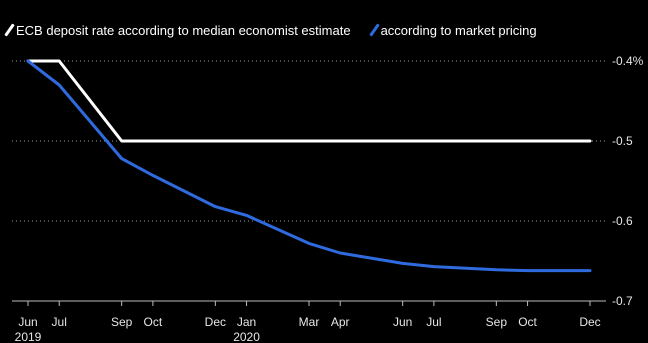 The width and height of the screenshot is (648, 343). I want to click on legend-item-market: according to market pricing, so click(452, 30).